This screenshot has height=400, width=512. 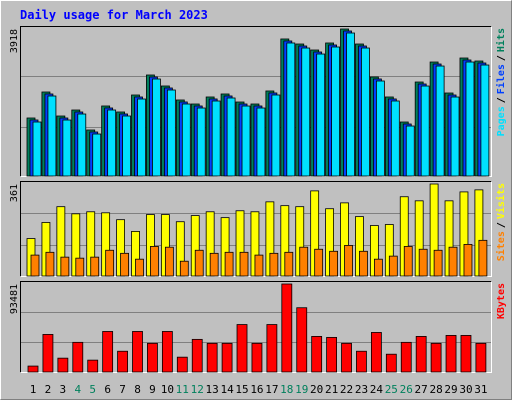 What do you see at coordinates (421, 389) in the screenshot?
I see `x-tick-label: 27` at bounding box center [421, 389].